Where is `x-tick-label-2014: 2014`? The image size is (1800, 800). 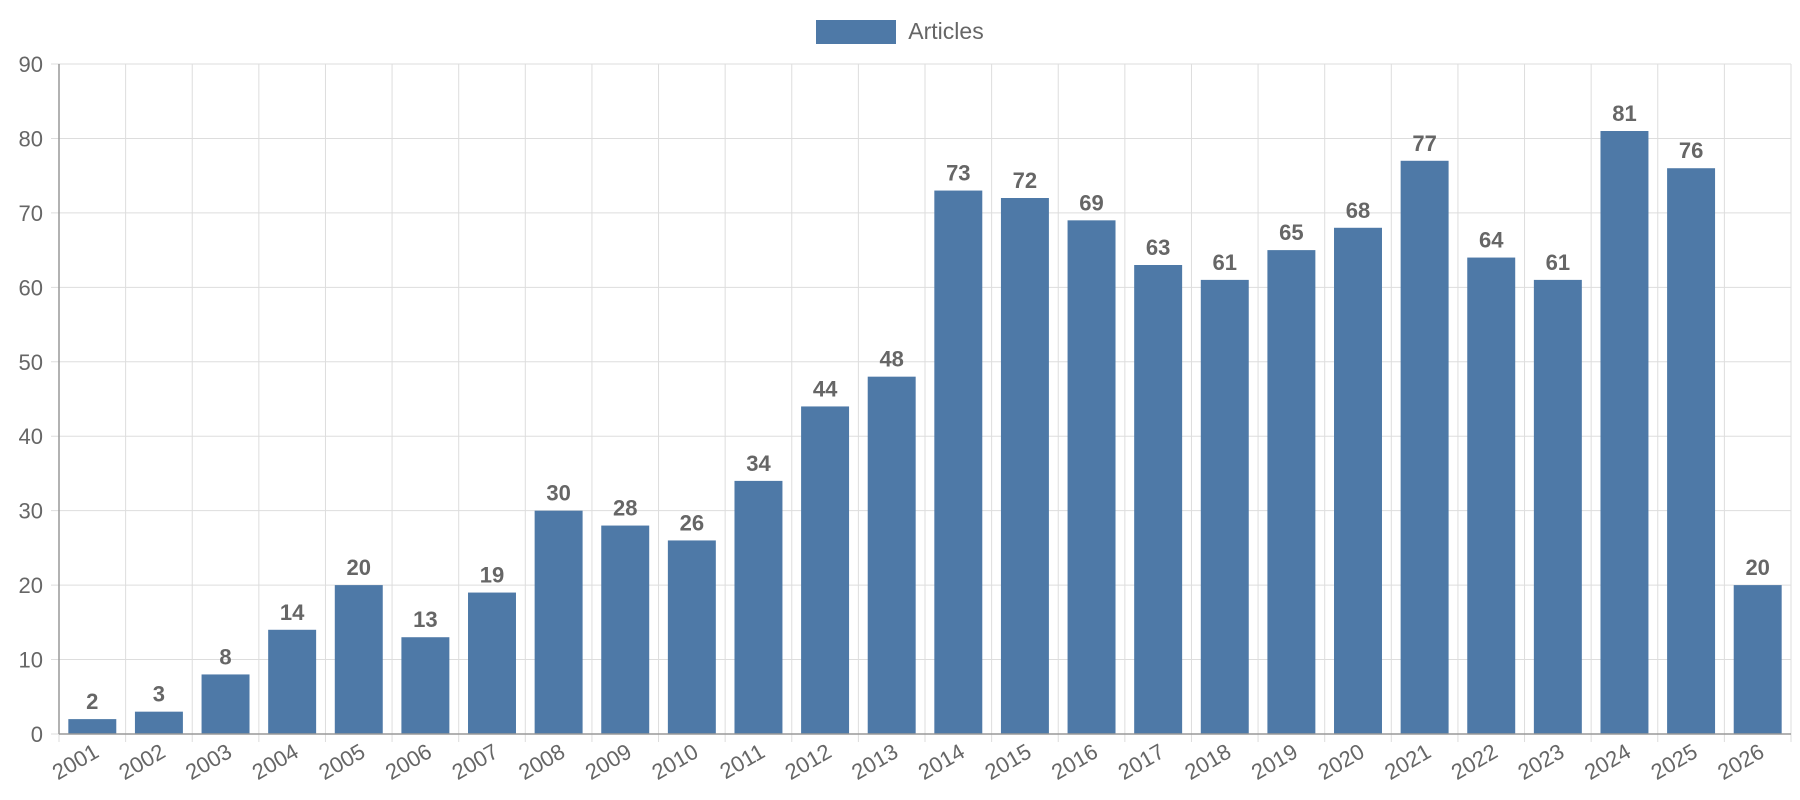
x-tick-label-2014: 2014 is located at coordinates (941, 762).